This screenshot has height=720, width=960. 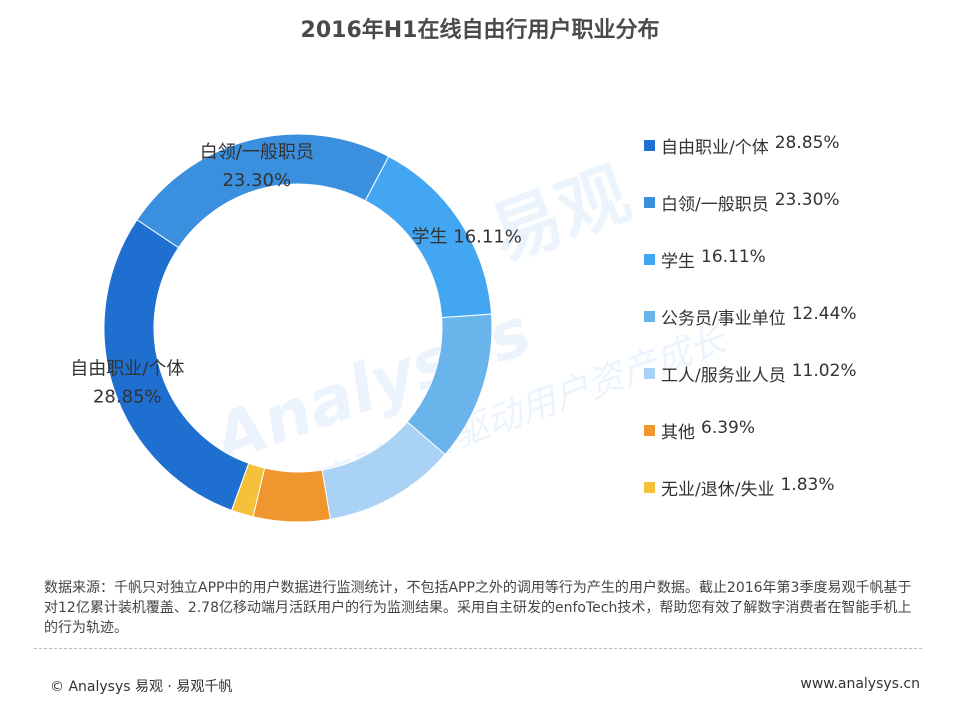 What do you see at coordinates (480, 30) in the screenshot?
I see `chart-title: 2016年H1在线自由行用户职业分布` at bounding box center [480, 30].